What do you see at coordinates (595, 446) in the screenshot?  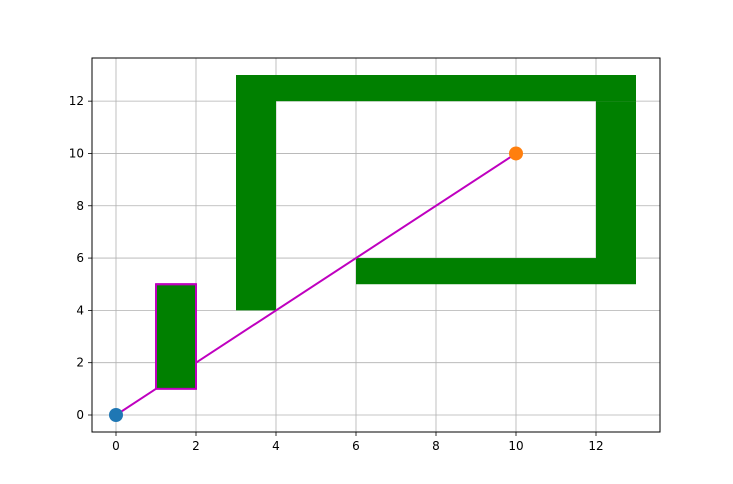 I see `x-tick-label: 12` at bounding box center [595, 446].